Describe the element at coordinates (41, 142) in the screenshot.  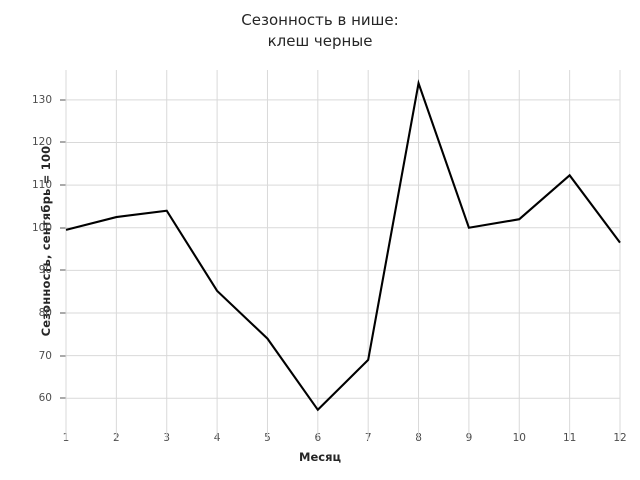
I see `y-tick-label: 120` at that location.